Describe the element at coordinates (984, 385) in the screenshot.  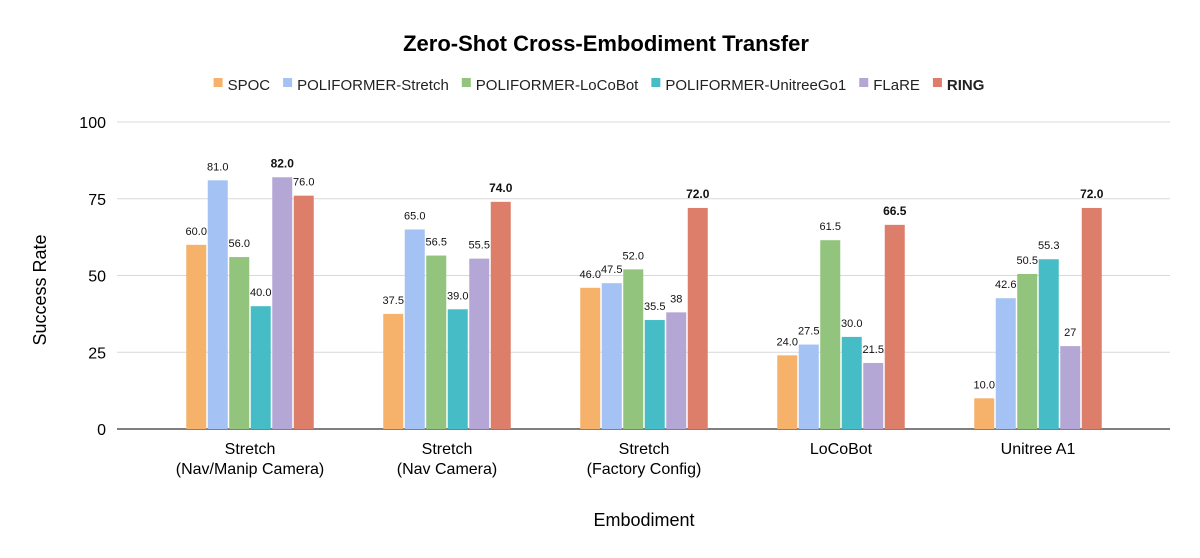
I see `data-label: 10.0` at that location.